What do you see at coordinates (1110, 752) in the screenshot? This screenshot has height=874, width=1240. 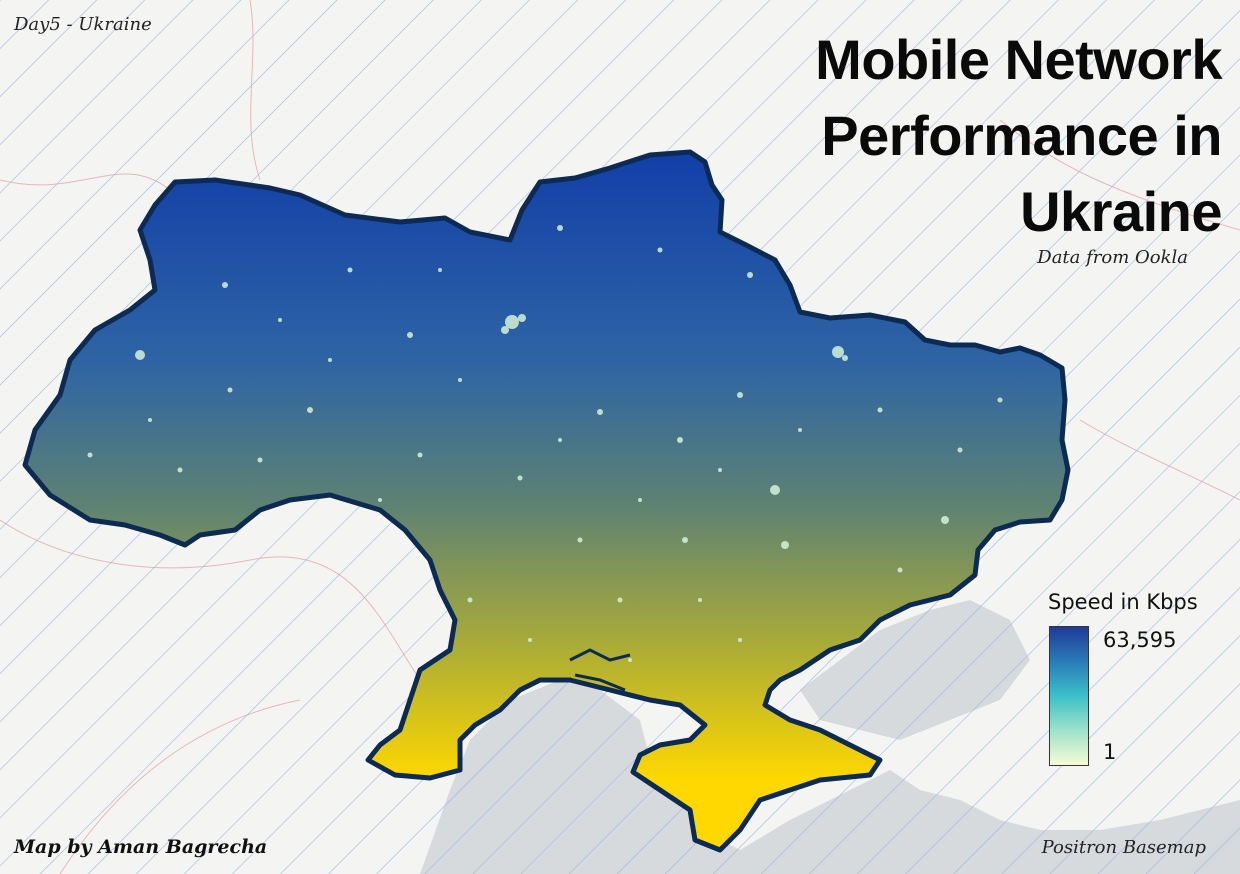 I see `legend-min-label: 1` at bounding box center [1110, 752].